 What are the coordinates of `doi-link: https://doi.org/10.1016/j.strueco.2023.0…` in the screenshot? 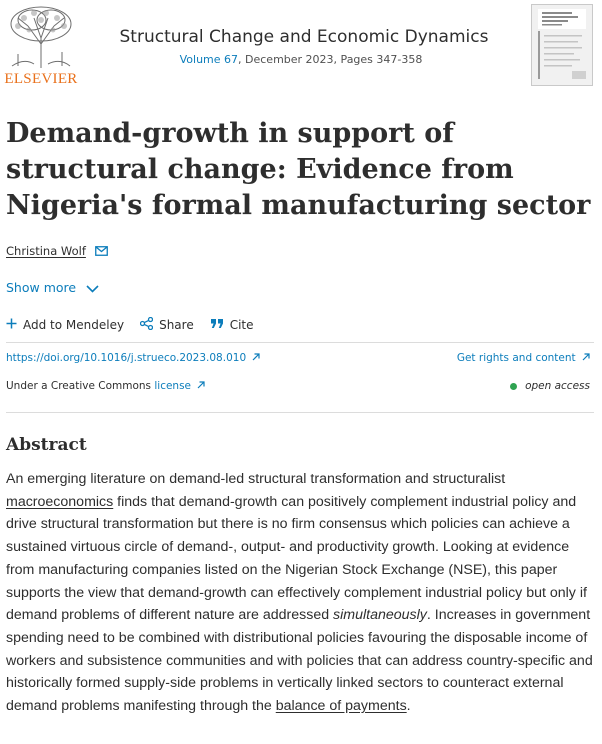 It's located at (133, 358).